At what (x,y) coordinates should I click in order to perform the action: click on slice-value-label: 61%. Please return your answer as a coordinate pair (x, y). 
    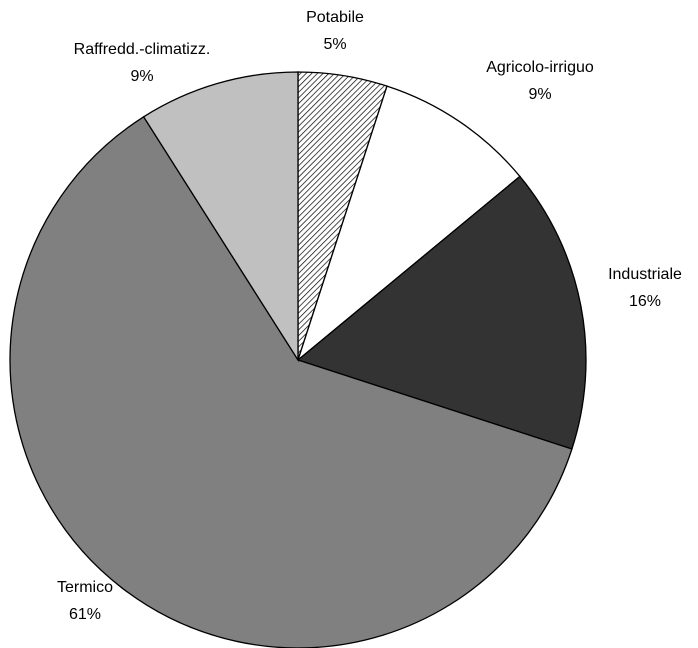
    Looking at the image, I should click on (85, 614).